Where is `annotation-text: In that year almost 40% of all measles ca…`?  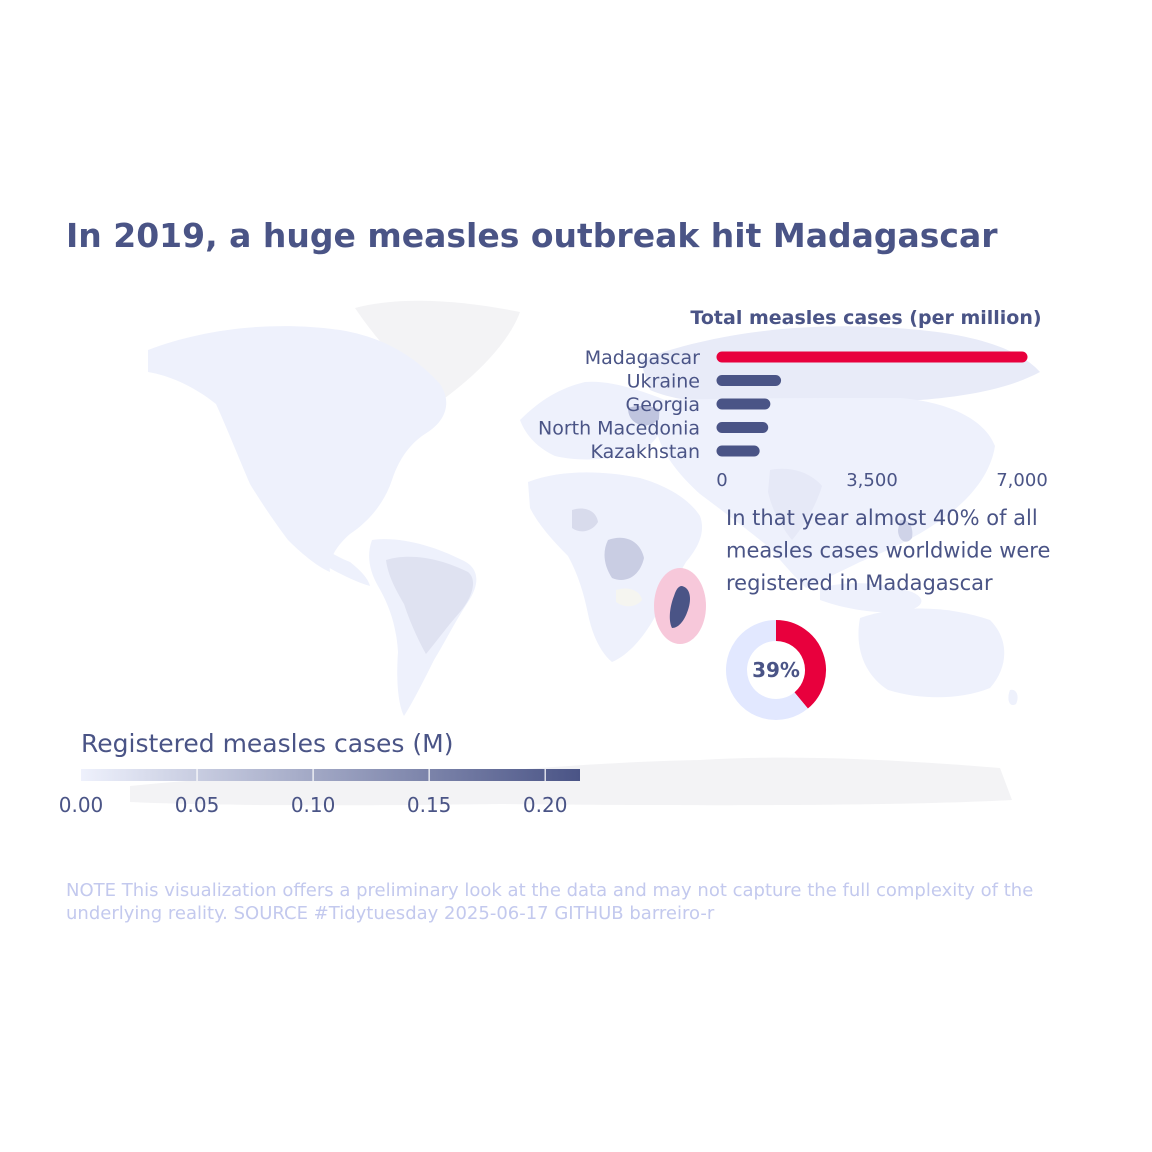 annotation-text: In that year almost 40% of all measles ca… is located at coordinates (888, 550).